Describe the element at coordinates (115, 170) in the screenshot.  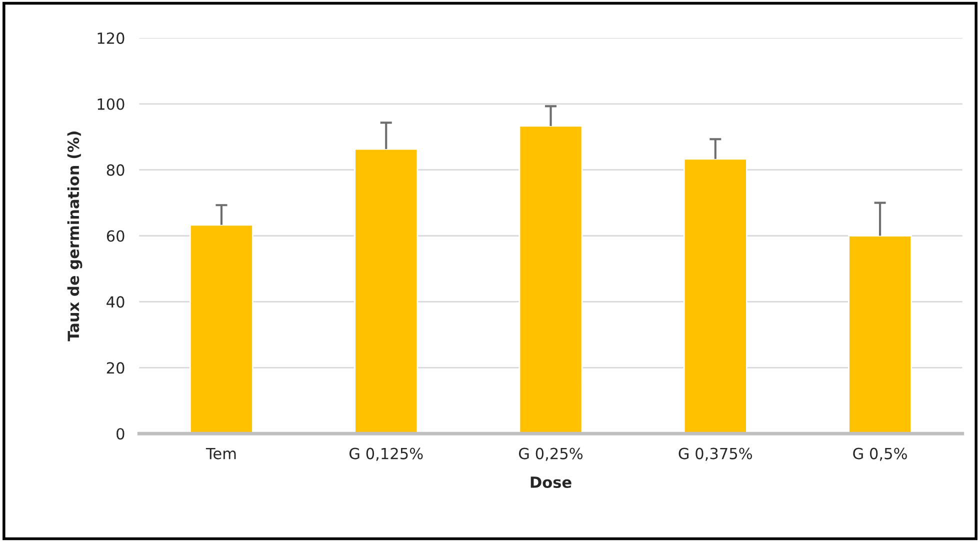
I see `y-tick-label: 80` at that location.